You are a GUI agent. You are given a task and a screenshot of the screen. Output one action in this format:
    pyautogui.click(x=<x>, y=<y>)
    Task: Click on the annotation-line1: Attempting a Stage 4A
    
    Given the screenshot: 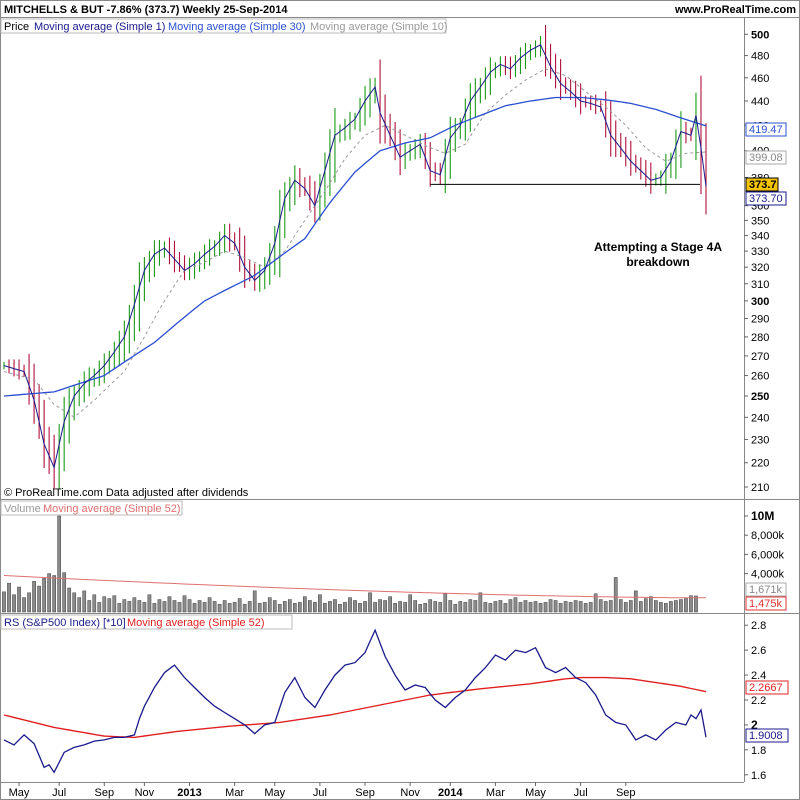 What is the action you would take?
    pyautogui.click(x=658, y=247)
    